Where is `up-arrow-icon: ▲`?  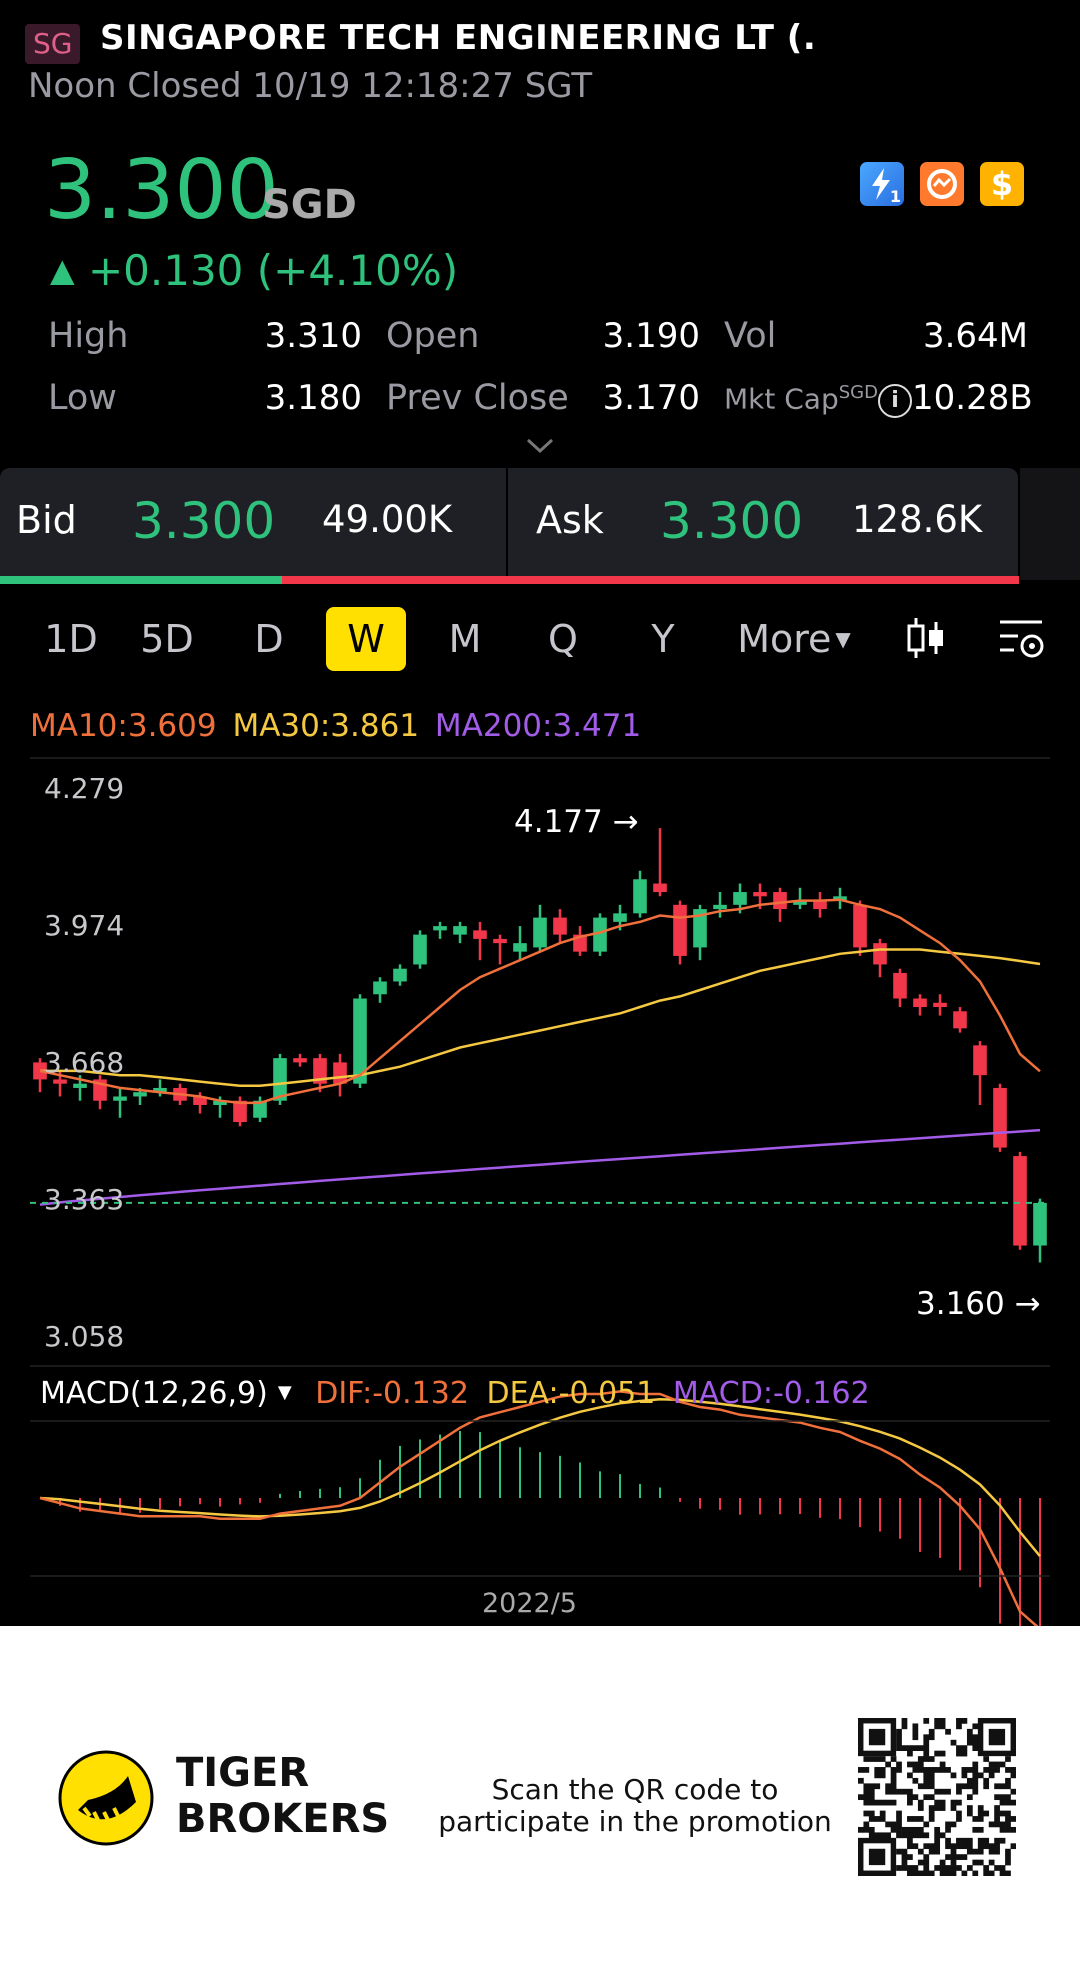 up-arrow-icon: ▲ is located at coordinates (62, 270).